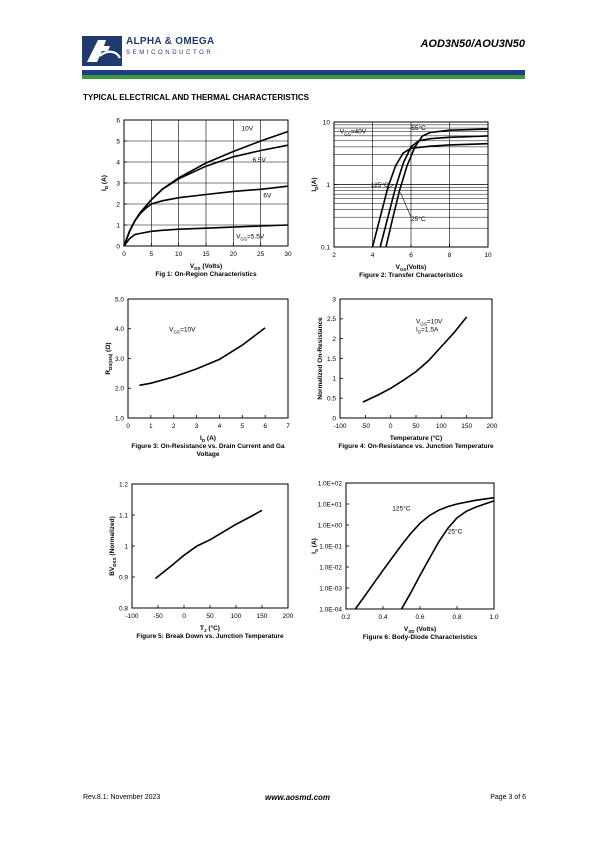  I want to click on chart-title: Fig 1: On-Region Characteristics, so click(206, 274).